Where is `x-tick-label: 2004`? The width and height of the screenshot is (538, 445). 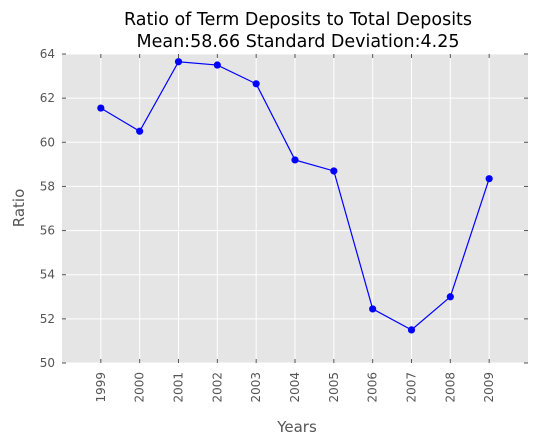
x-tick-label: 2004 is located at coordinates (295, 387).